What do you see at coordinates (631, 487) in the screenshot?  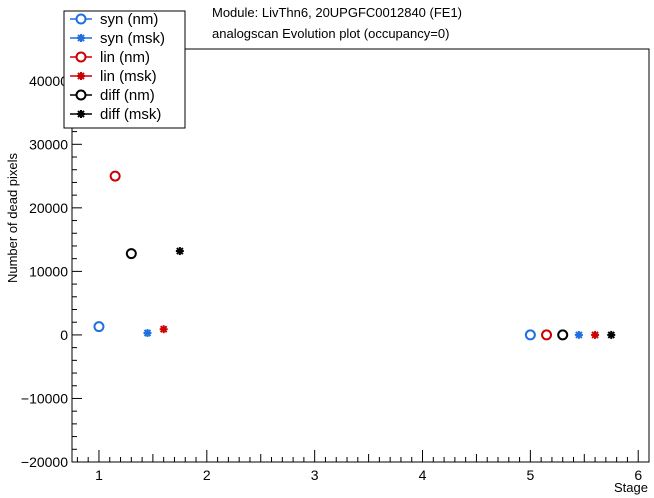 I see `x-axis-label: Stage` at bounding box center [631, 487].